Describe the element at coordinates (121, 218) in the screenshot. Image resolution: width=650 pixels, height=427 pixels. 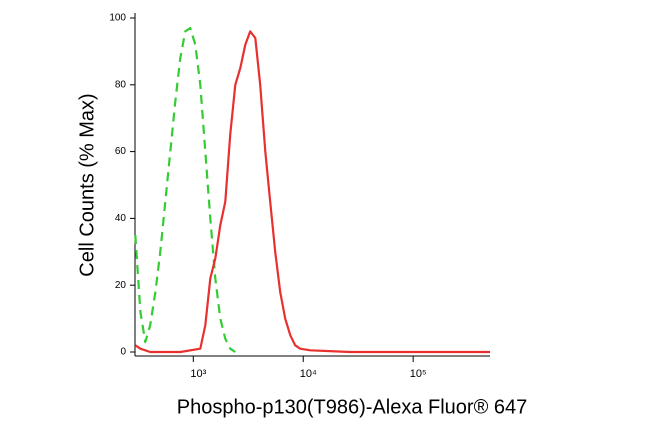
I see `y-tick-label: 40` at that location.